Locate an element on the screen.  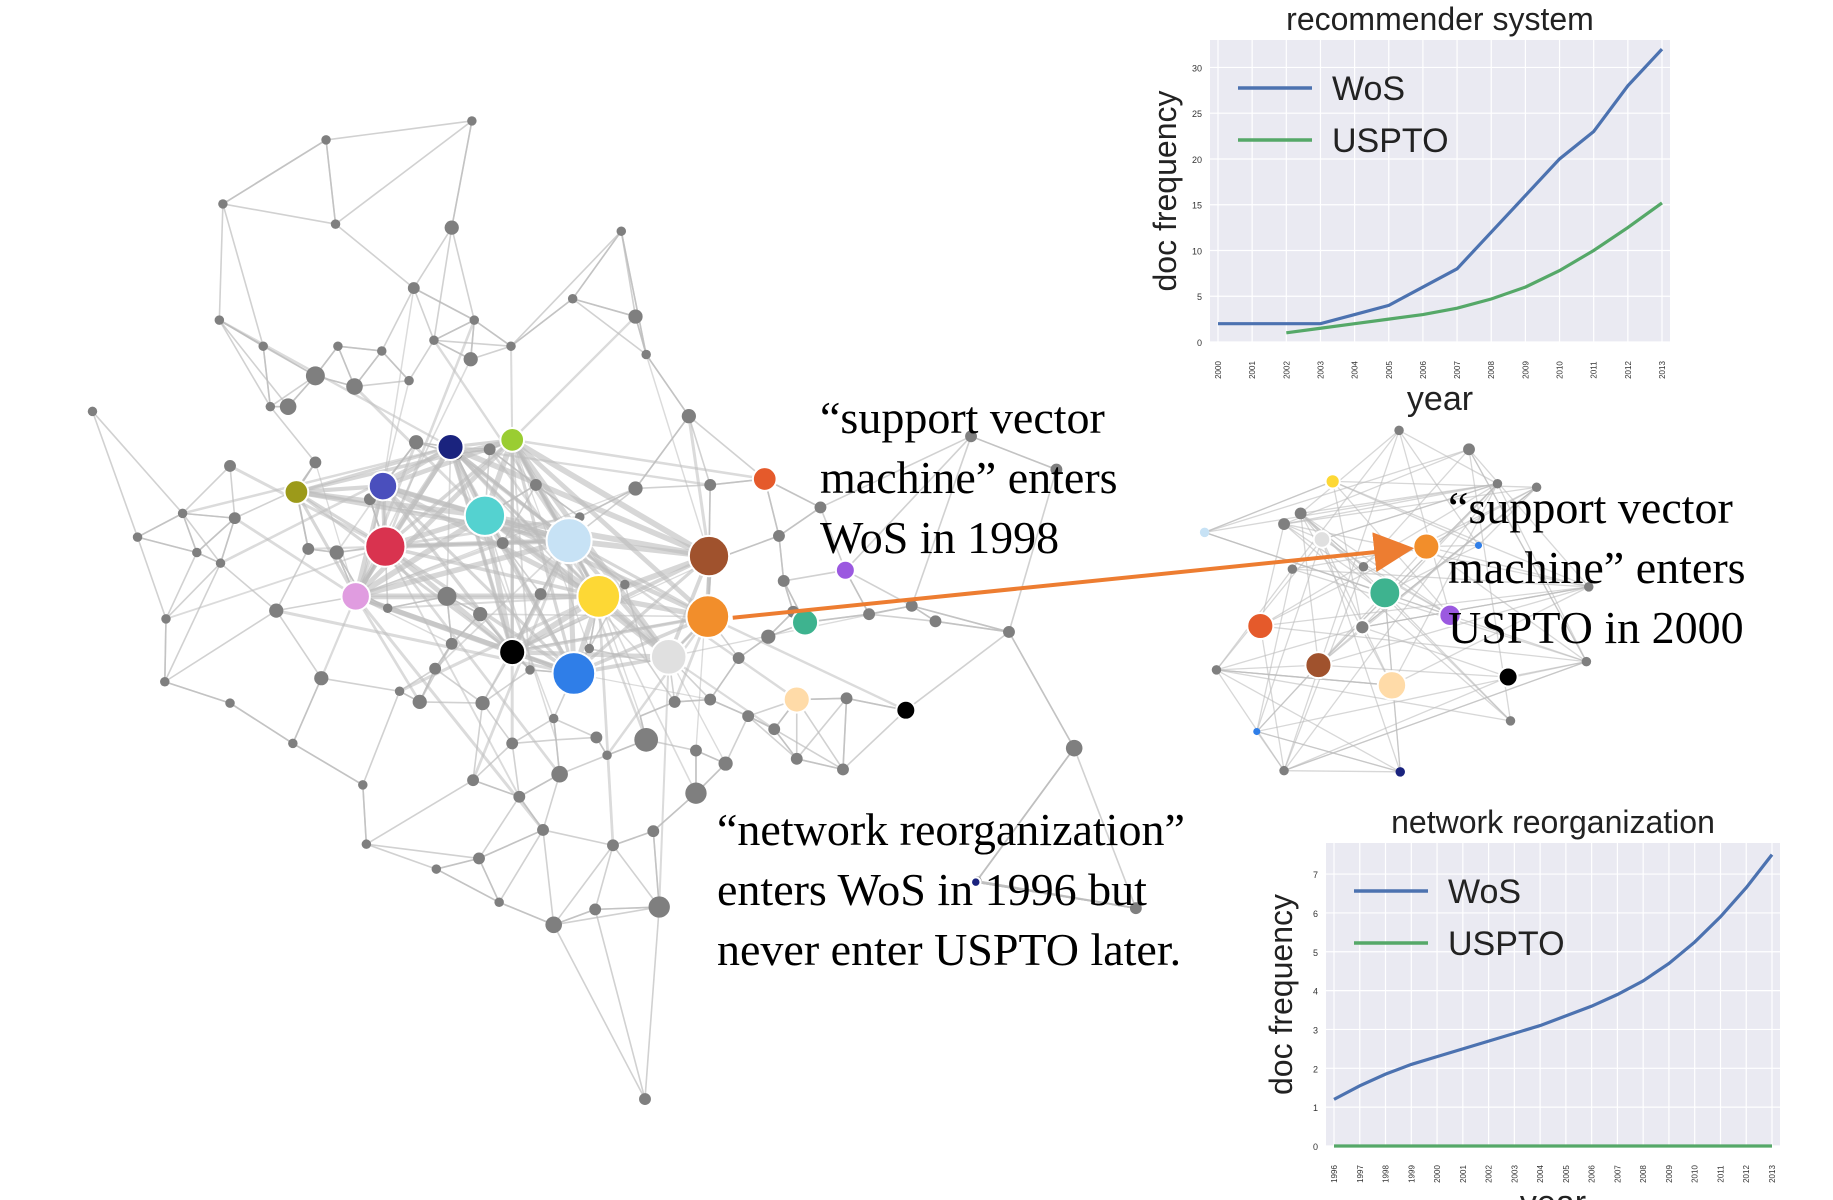
x-tick-label: 2008 is located at coordinates (1491, 370).